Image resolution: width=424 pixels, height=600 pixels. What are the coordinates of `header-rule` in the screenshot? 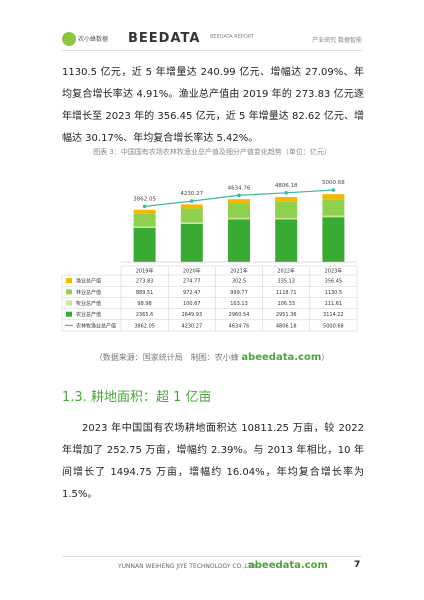 It's located at (212, 50).